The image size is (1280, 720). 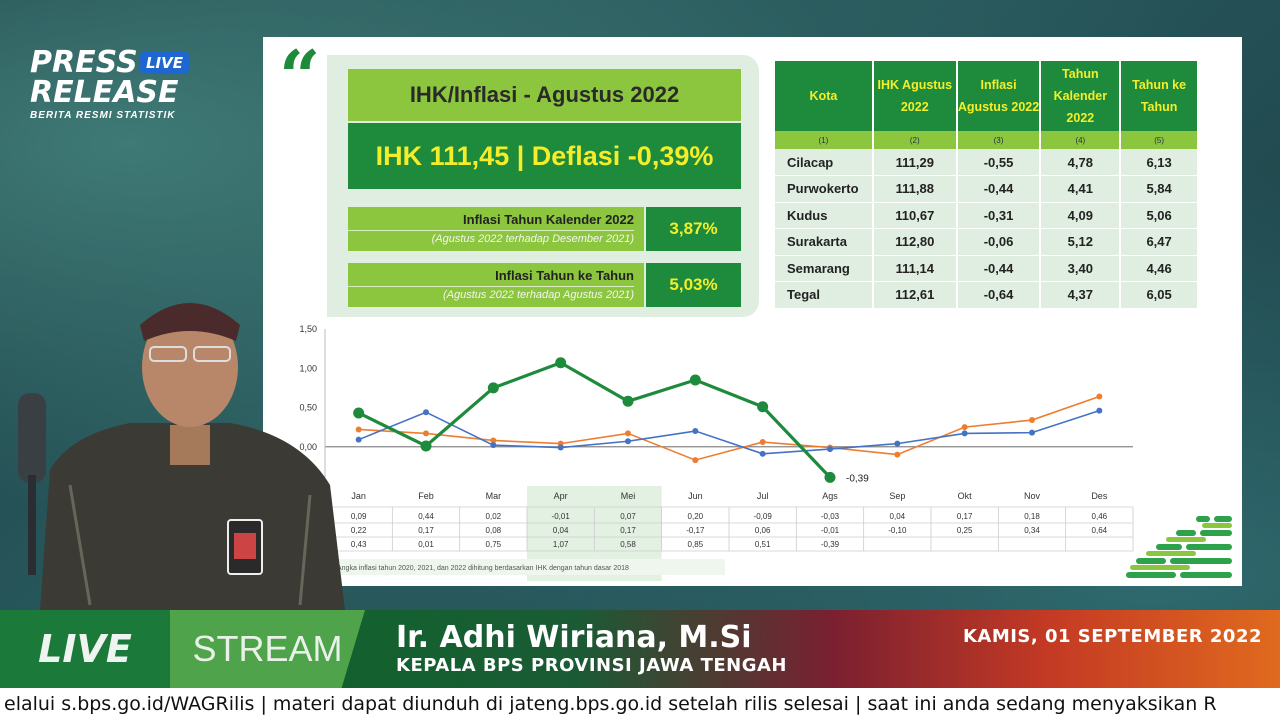 What do you see at coordinates (915, 215) in the screenshot?
I see `table-cell: 110,67` at bounding box center [915, 215].